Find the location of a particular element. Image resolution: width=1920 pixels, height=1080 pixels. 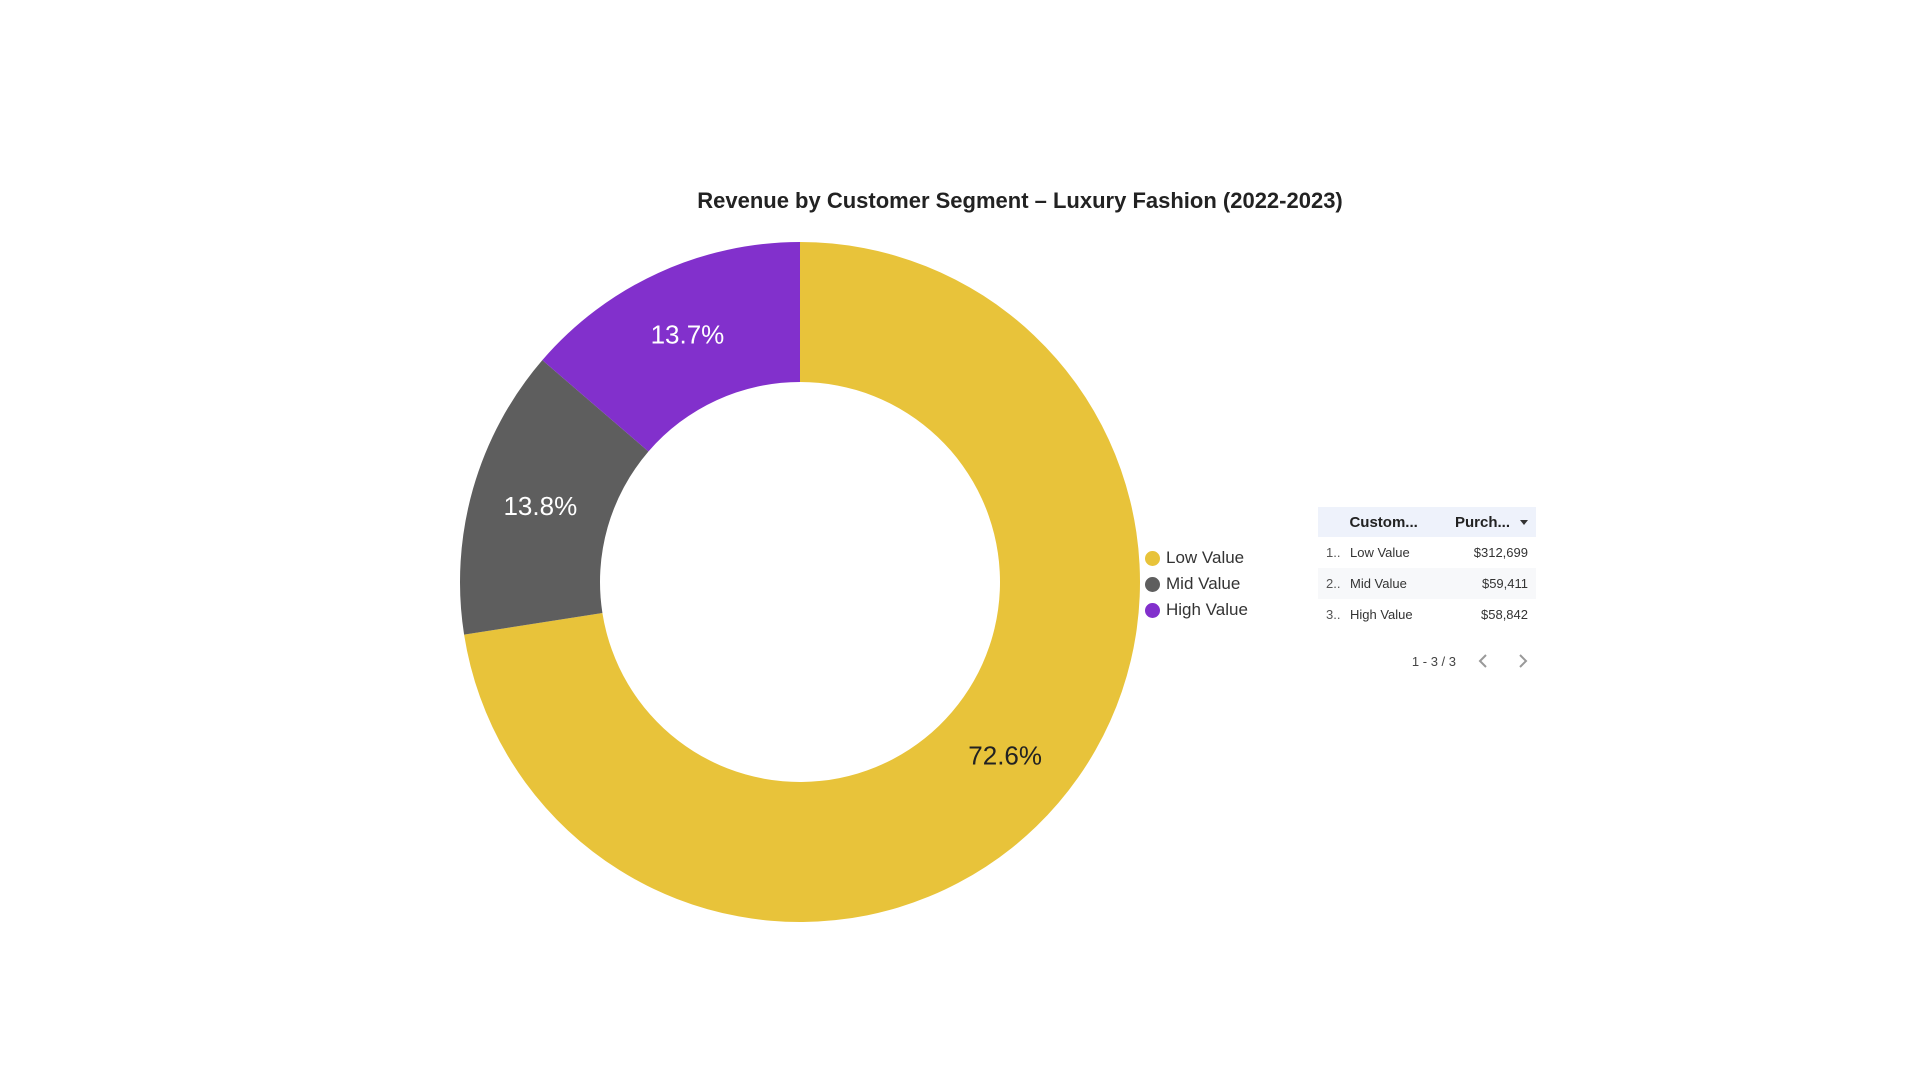

table-pagination: 1 - 3 / 3 is located at coordinates (1427, 661).